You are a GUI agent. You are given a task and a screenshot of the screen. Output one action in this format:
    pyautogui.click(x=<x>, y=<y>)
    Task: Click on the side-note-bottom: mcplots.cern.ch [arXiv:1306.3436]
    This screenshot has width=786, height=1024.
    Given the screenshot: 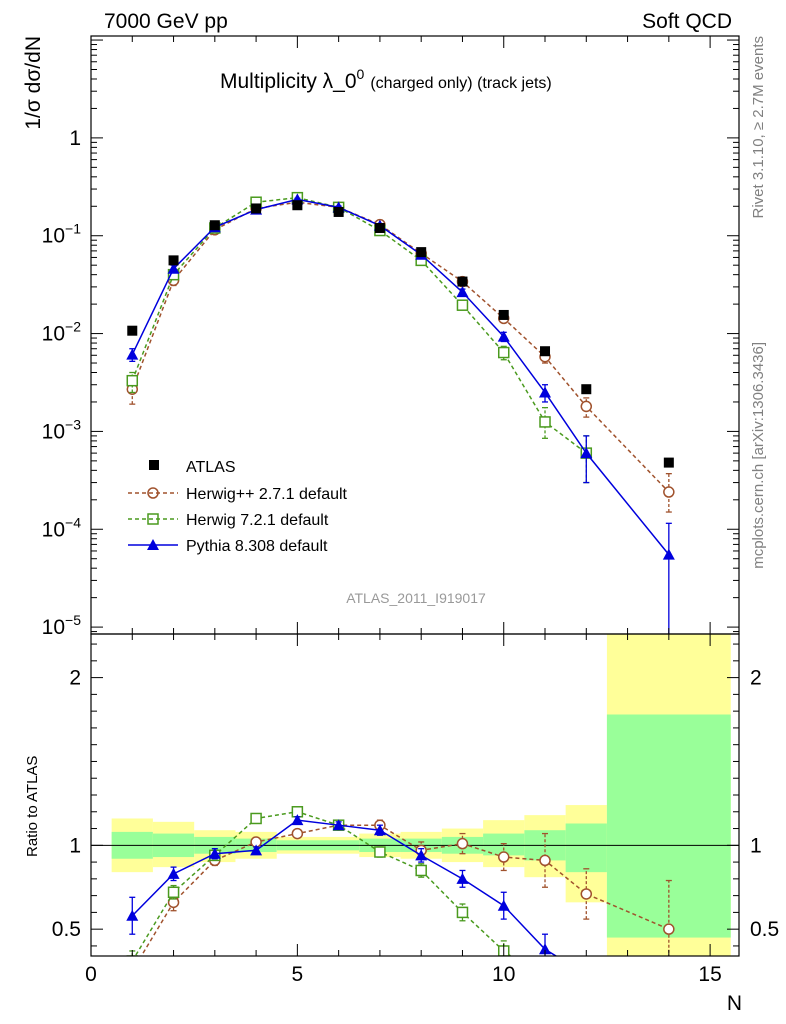 What is the action you would take?
    pyautogui.click(x=758, y=455)
    